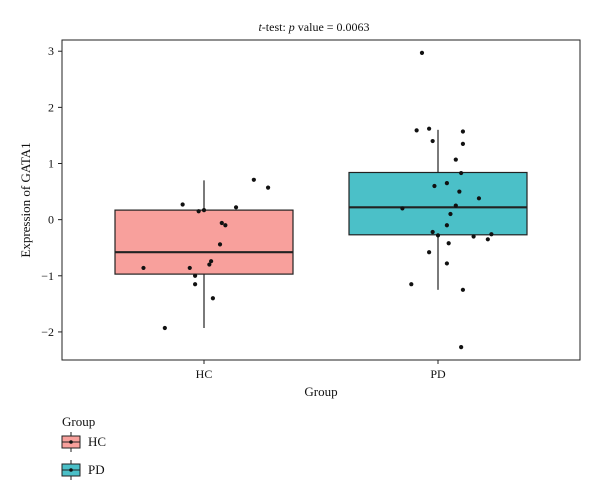 The image size is (600, 500). I want to click on box-pd, so click(438, 203).